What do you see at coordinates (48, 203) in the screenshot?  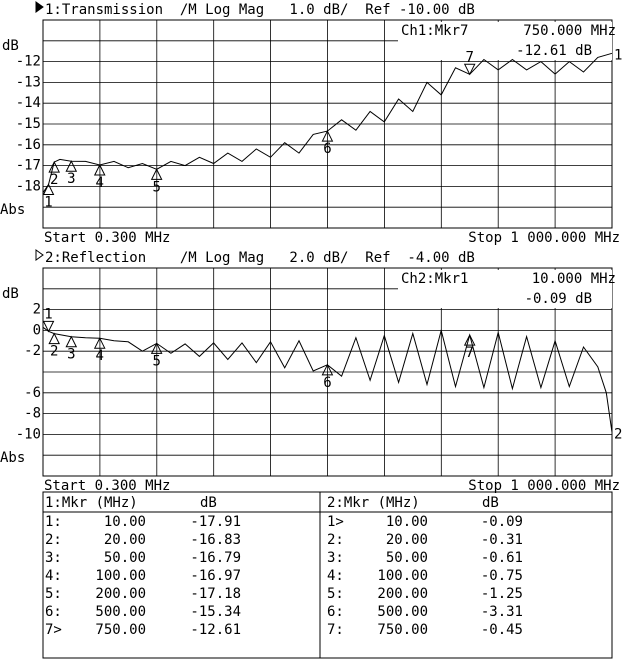 I see `marker-label: 1` at bounding box center [48, 203].